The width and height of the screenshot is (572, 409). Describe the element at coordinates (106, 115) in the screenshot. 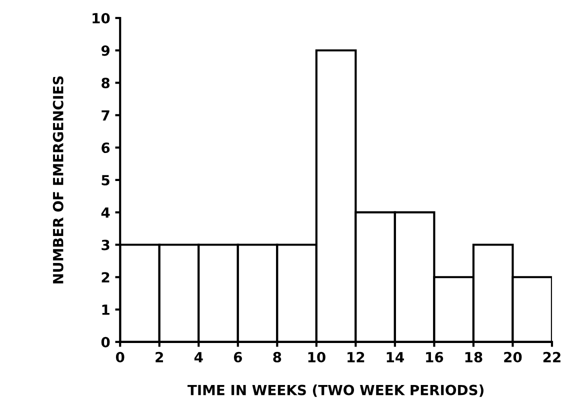

I see `y-tick-label: 7` at that location.